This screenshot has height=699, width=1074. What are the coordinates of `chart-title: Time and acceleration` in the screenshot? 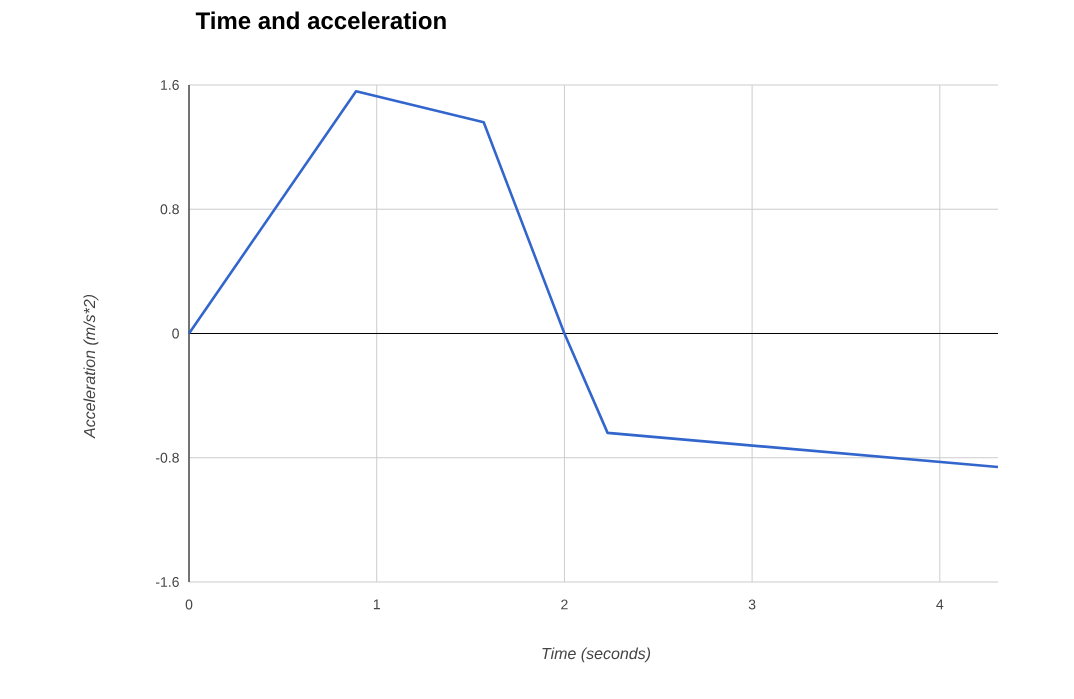 It's located at (320, 20).